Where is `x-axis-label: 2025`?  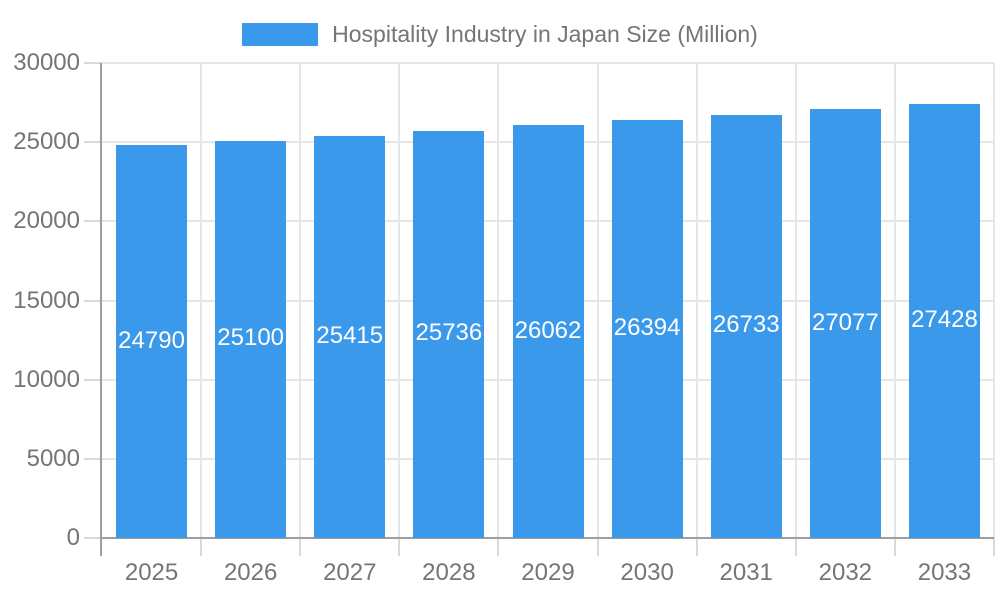
x-axis-label: 2025 is located at coordinates (151, 572).